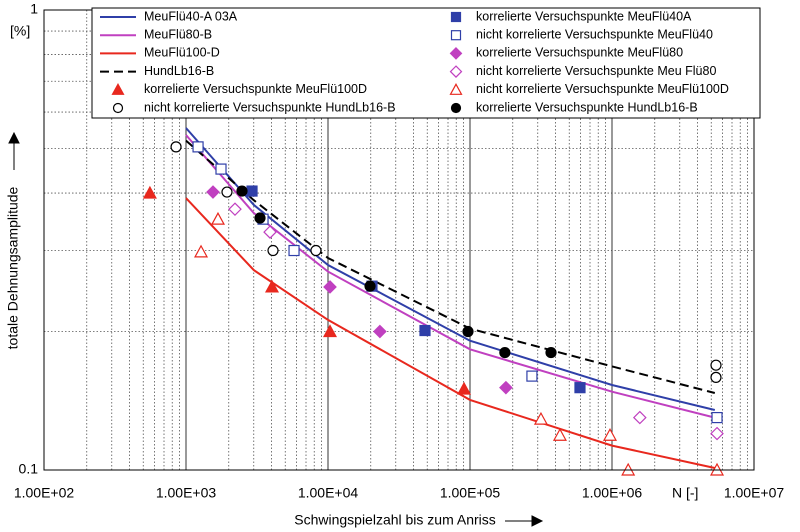  What do you see at coordinates (754, 493) in the screenshot?
I see `x-tick-label: 1.00E+07` at bounding box center [754, 493].